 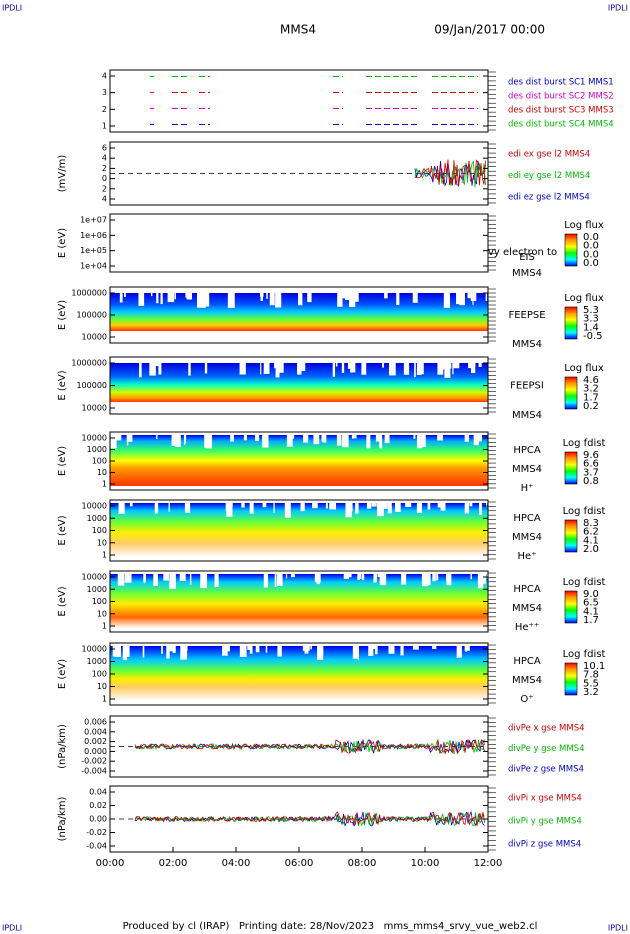 I want to click on y-tick-label: -0.004, so click(x=94, y=771).